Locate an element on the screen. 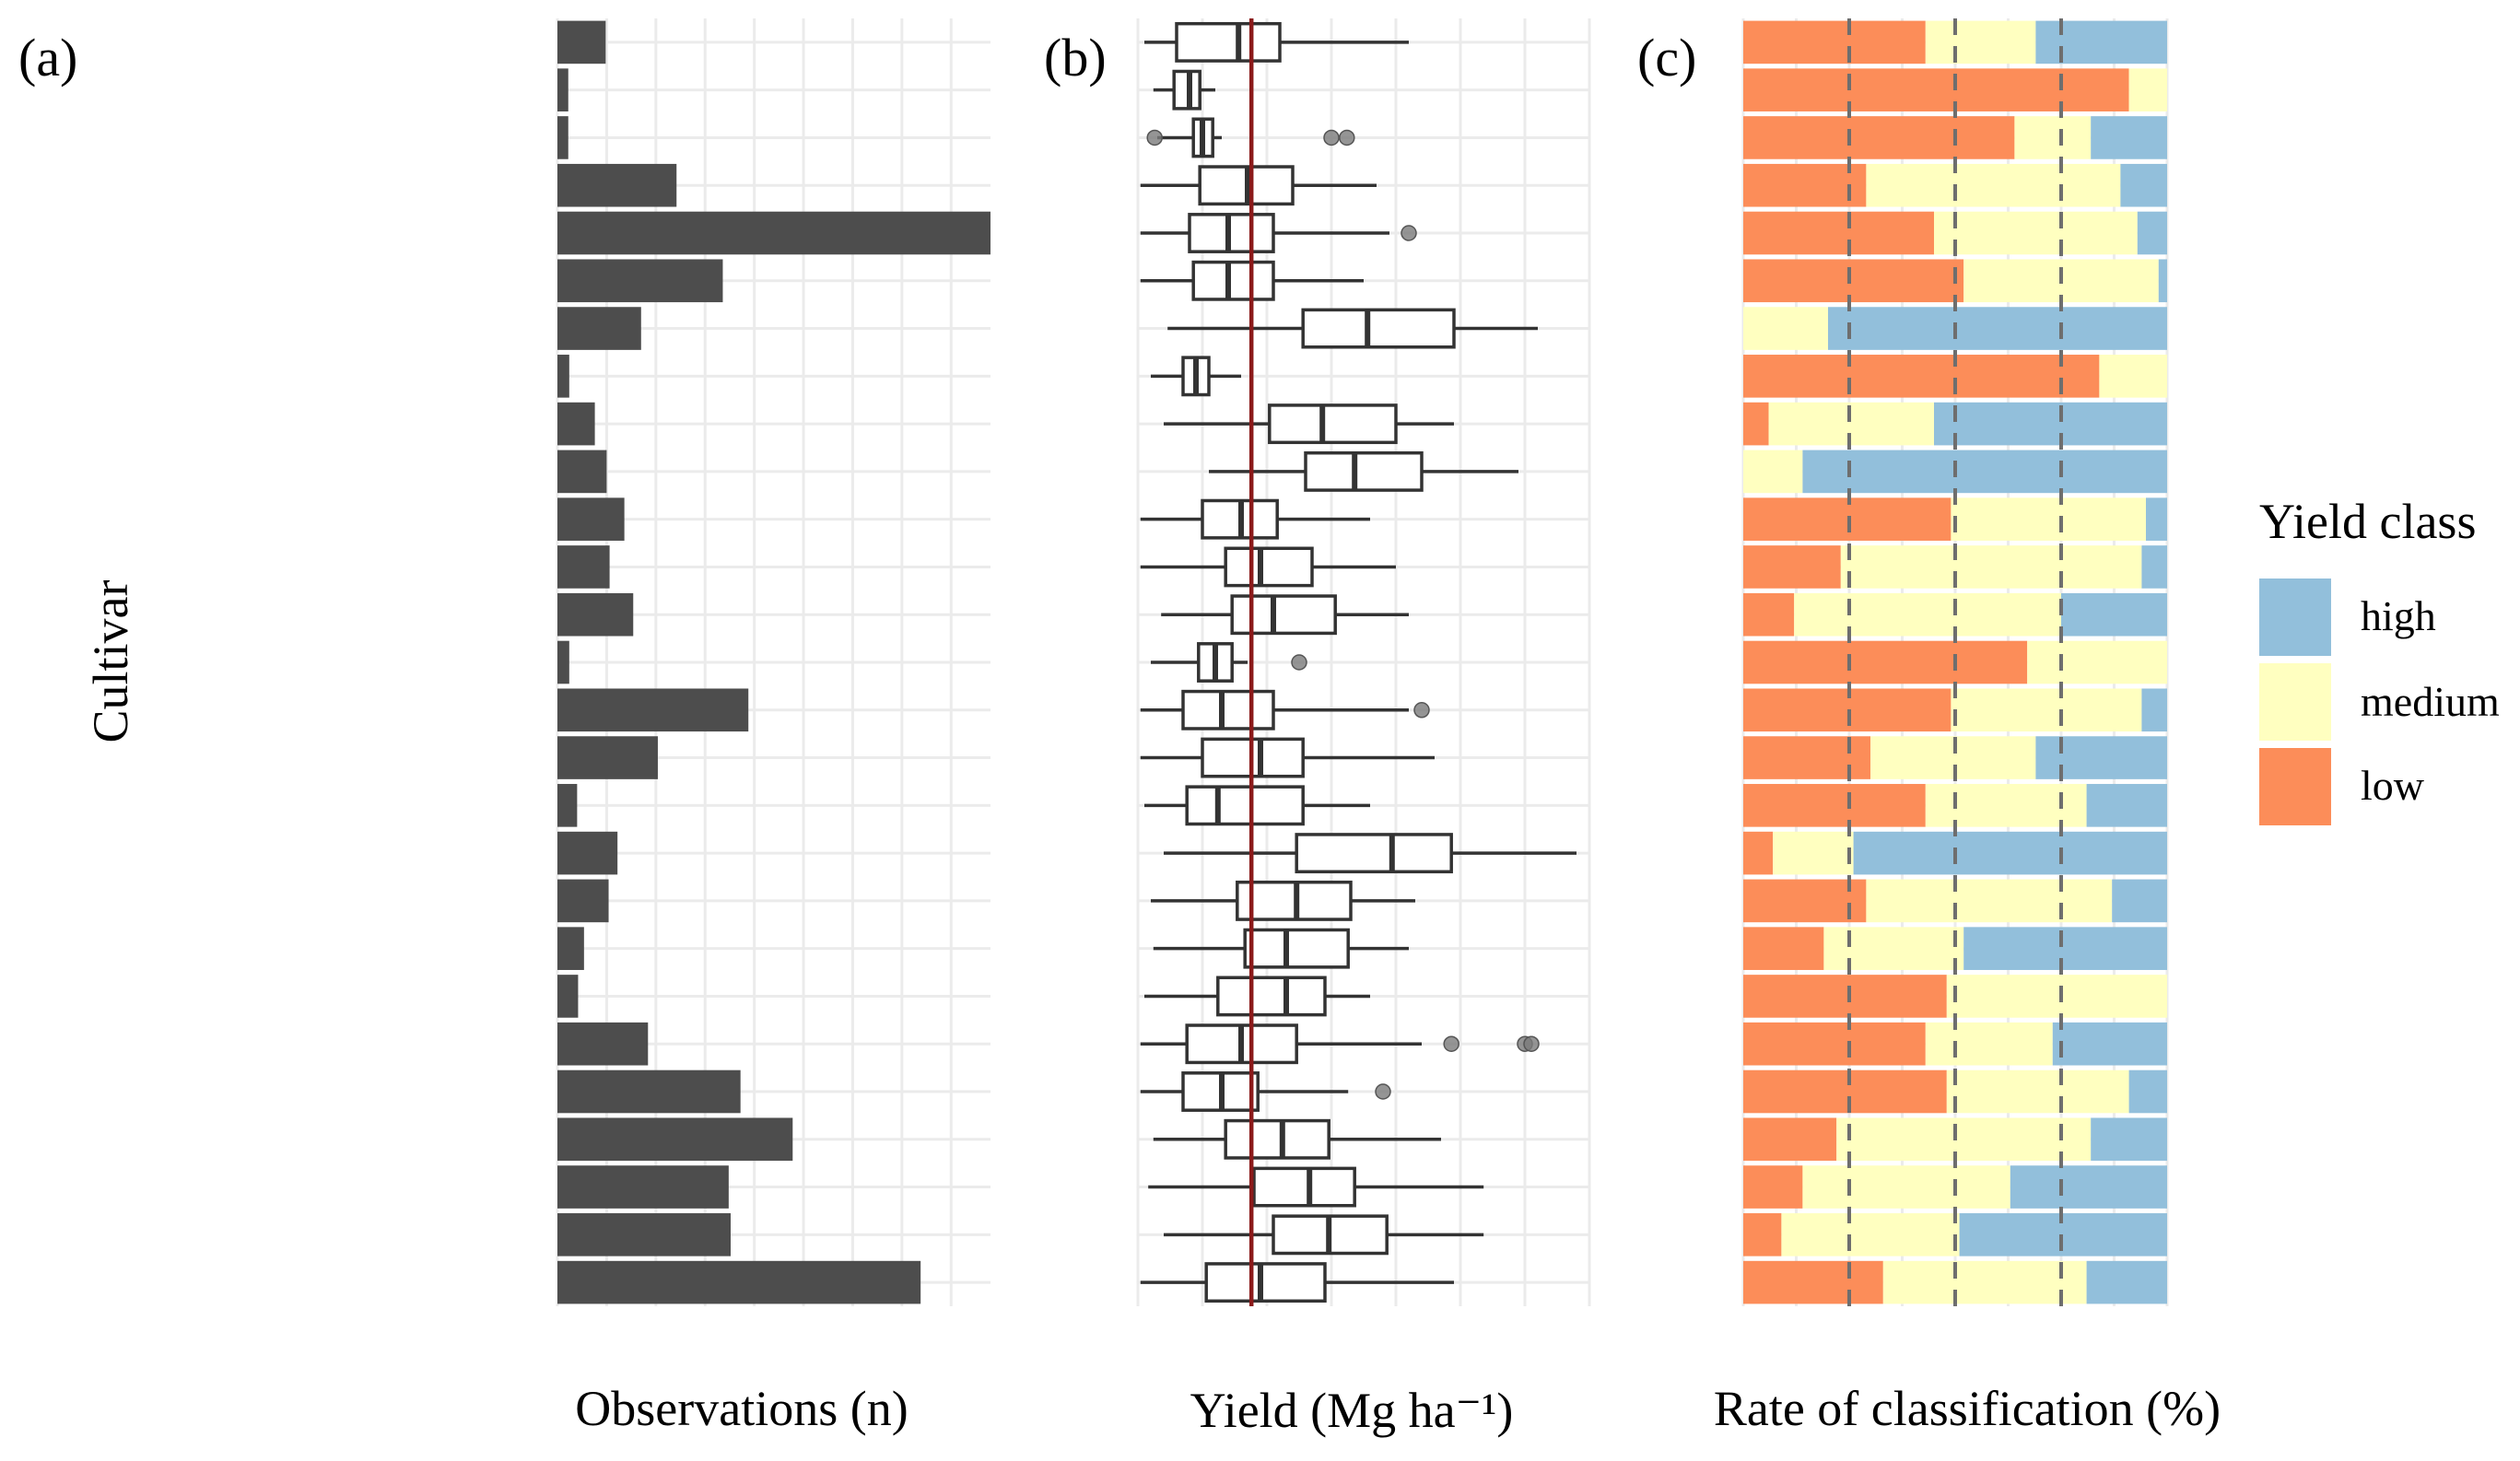 The width and height of the screenshot is (2520, 1461). legend-title: Yield class is located at coordinates (2367, 522).